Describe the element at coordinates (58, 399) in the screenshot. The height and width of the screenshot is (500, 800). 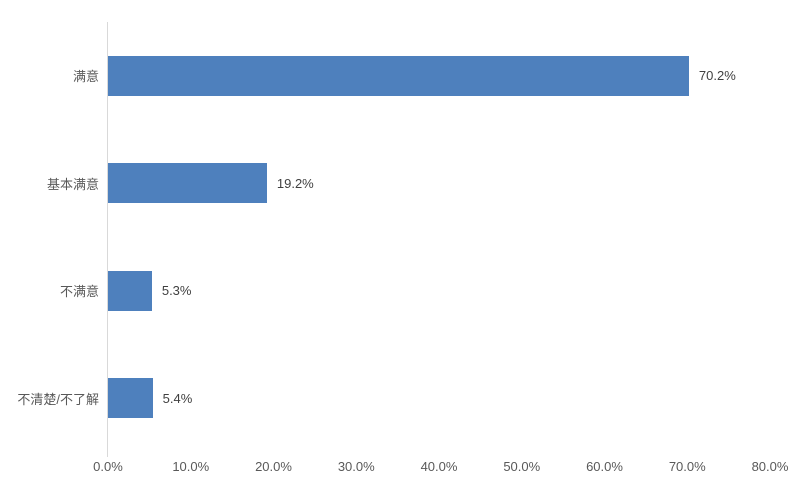
I see `category-label: 不清楚/不了解` at that location.